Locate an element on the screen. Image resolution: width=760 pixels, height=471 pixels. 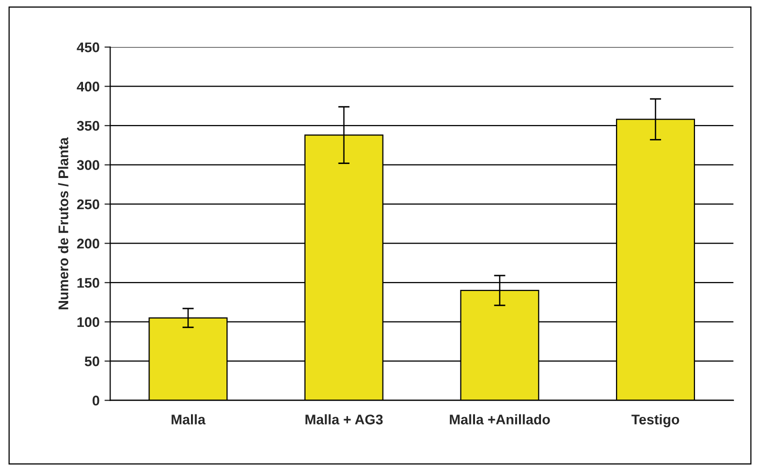
y-tick-label: 50 is located at coordinates (92, 361).